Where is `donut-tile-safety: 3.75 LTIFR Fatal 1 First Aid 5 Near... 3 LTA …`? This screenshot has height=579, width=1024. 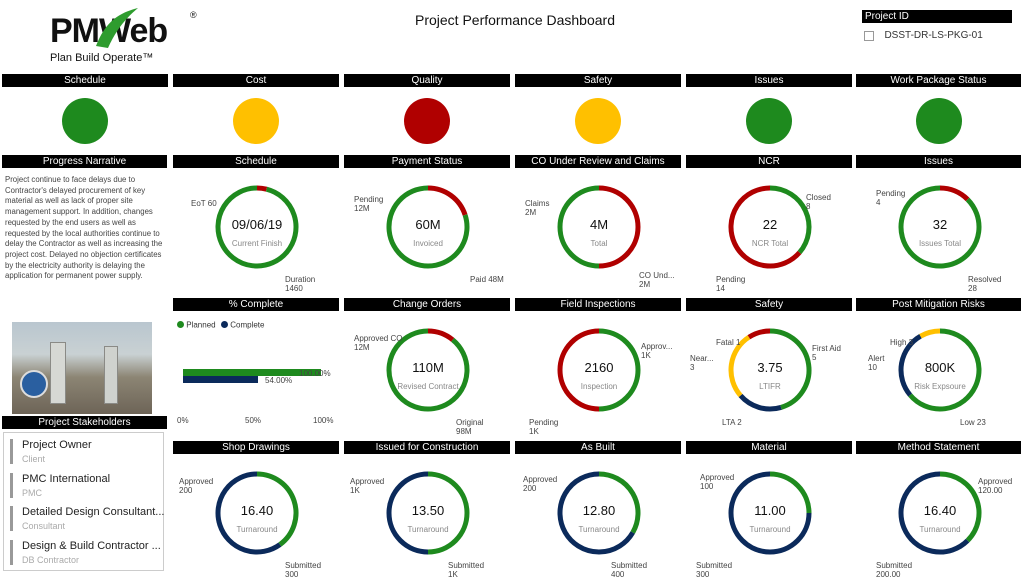 donut-tile-safety: 3.75 LTIFR Fatal 1 First Aid 5 Near... 3 LTA … is located at coordinates (770, 372).